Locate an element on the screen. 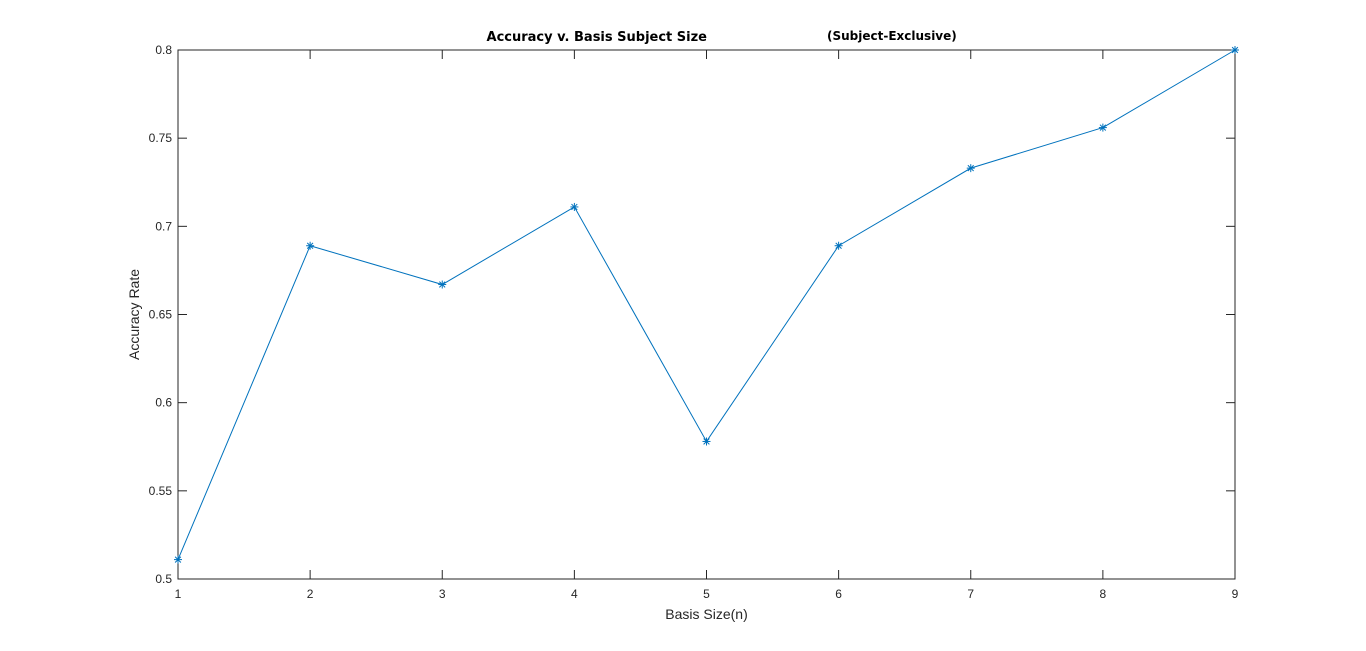 The height and width of the screenshot is (651, 1366). x-tick-label: 7 is located at coordinates (970, 594).